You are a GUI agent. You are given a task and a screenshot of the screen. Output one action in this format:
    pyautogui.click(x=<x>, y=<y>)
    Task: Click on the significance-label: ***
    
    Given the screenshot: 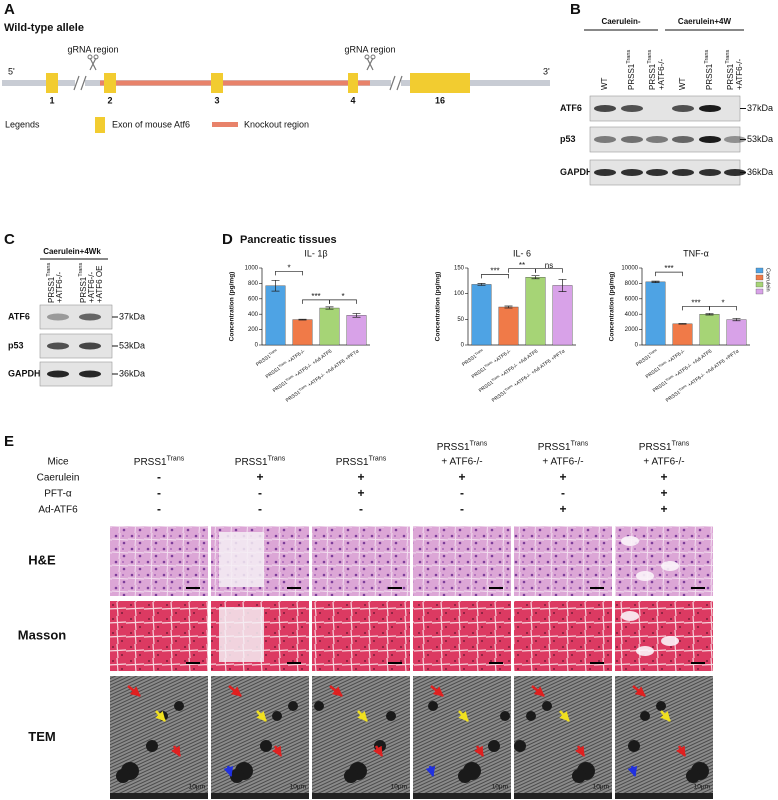 What is the action you would take?
    pyautogui.click(x=315, y=296)
    